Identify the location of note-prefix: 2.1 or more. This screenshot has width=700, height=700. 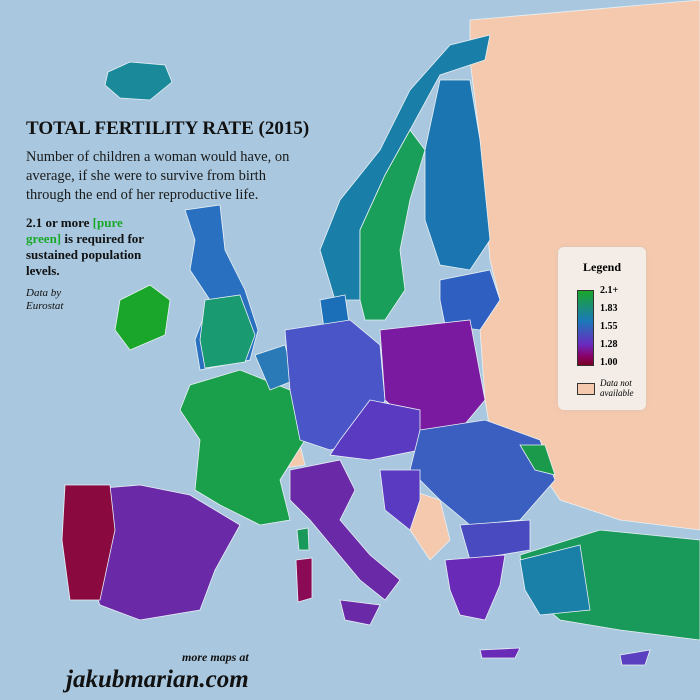
(59, 222).